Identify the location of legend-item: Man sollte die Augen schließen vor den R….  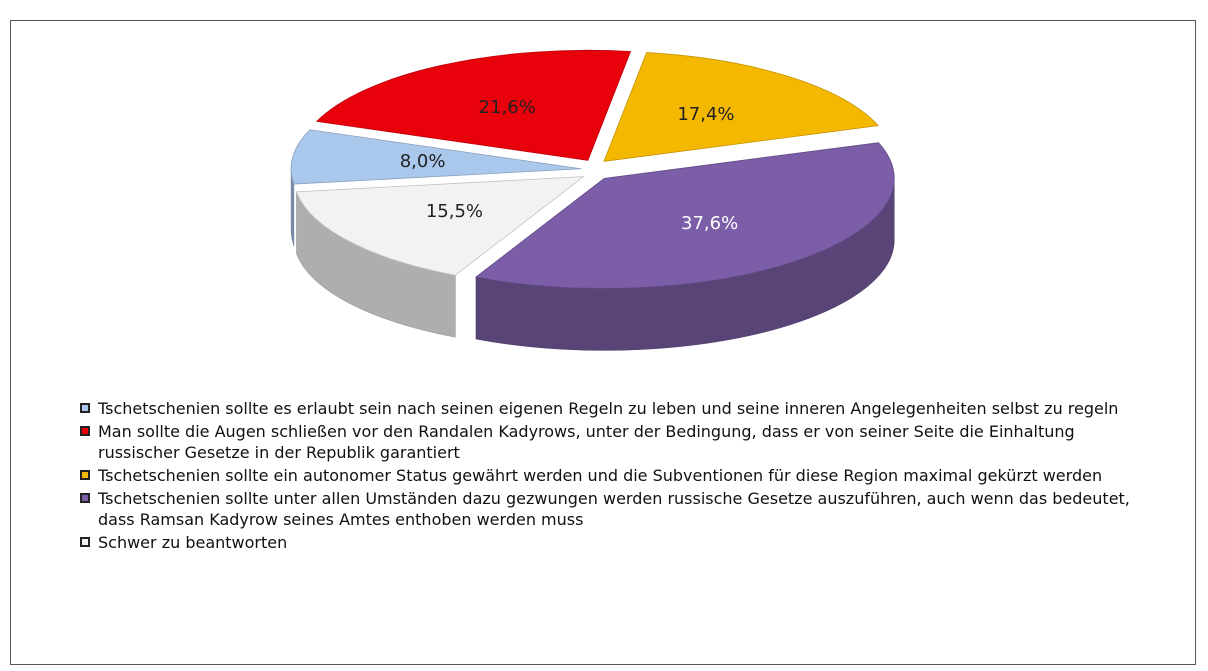
(620, 442).